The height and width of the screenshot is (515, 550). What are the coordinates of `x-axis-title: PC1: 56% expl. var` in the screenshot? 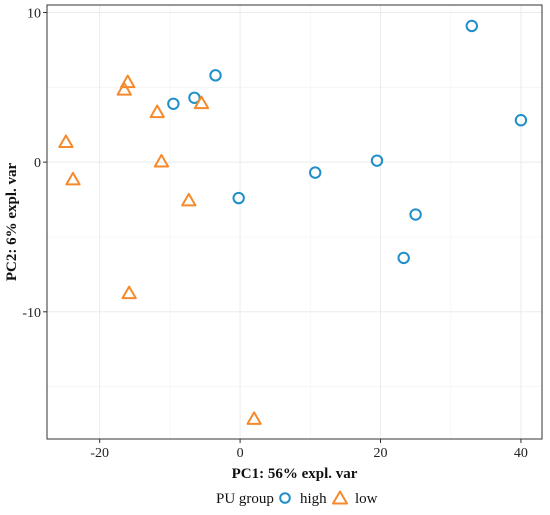 It's located at (295, 474).